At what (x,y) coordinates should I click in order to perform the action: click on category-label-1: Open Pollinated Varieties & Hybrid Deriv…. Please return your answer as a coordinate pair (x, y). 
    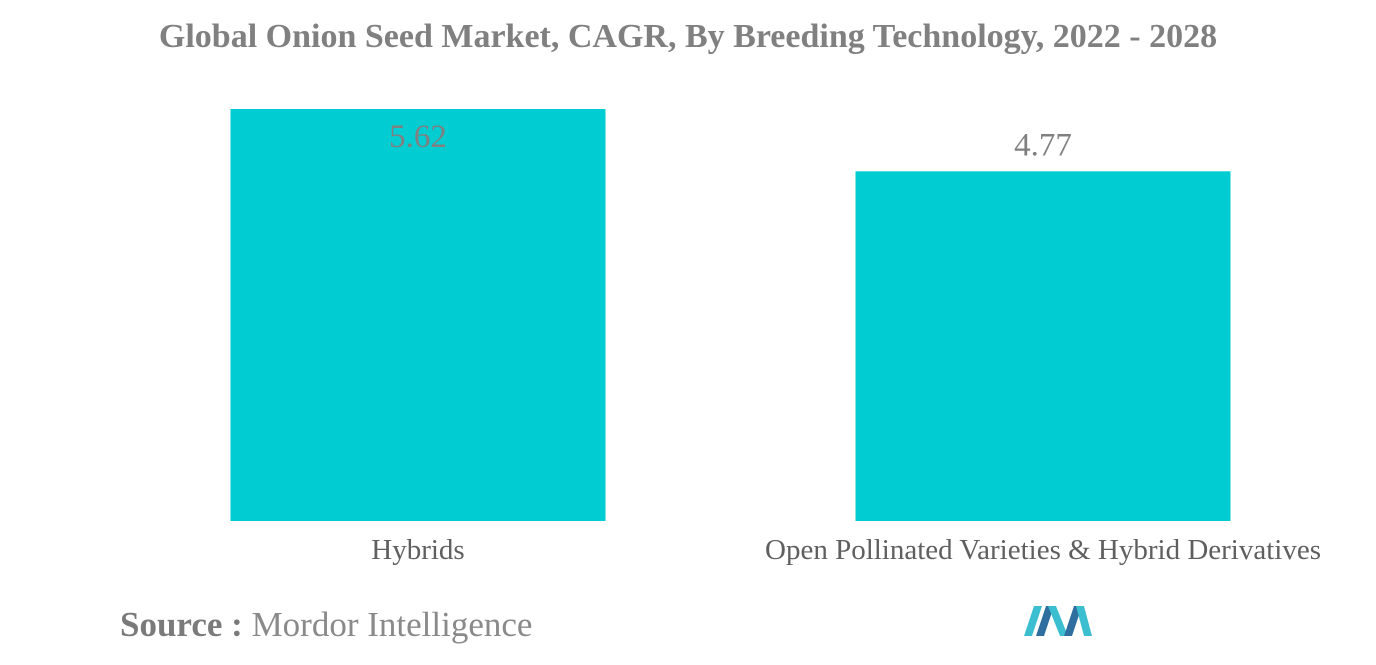
    Looking at the image, I should click on (1043, 550).